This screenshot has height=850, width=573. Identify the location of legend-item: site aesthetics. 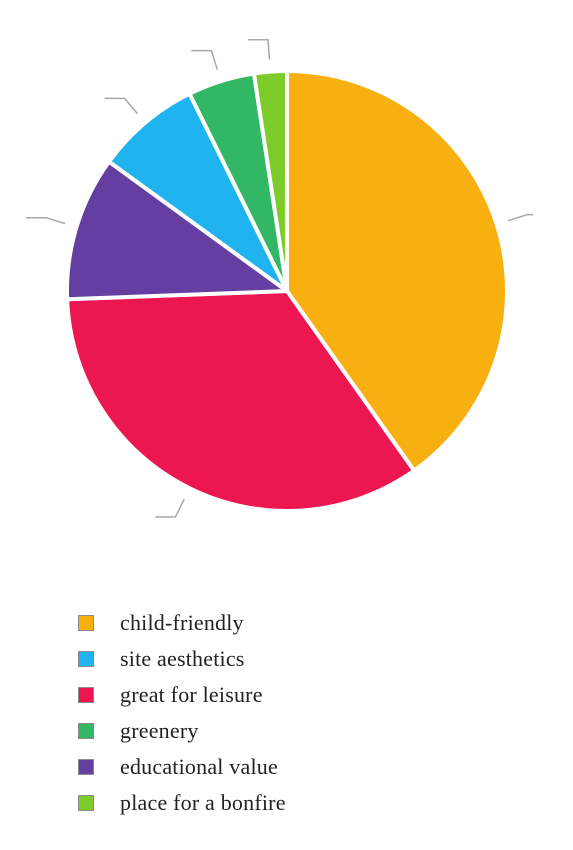
(182, 659).